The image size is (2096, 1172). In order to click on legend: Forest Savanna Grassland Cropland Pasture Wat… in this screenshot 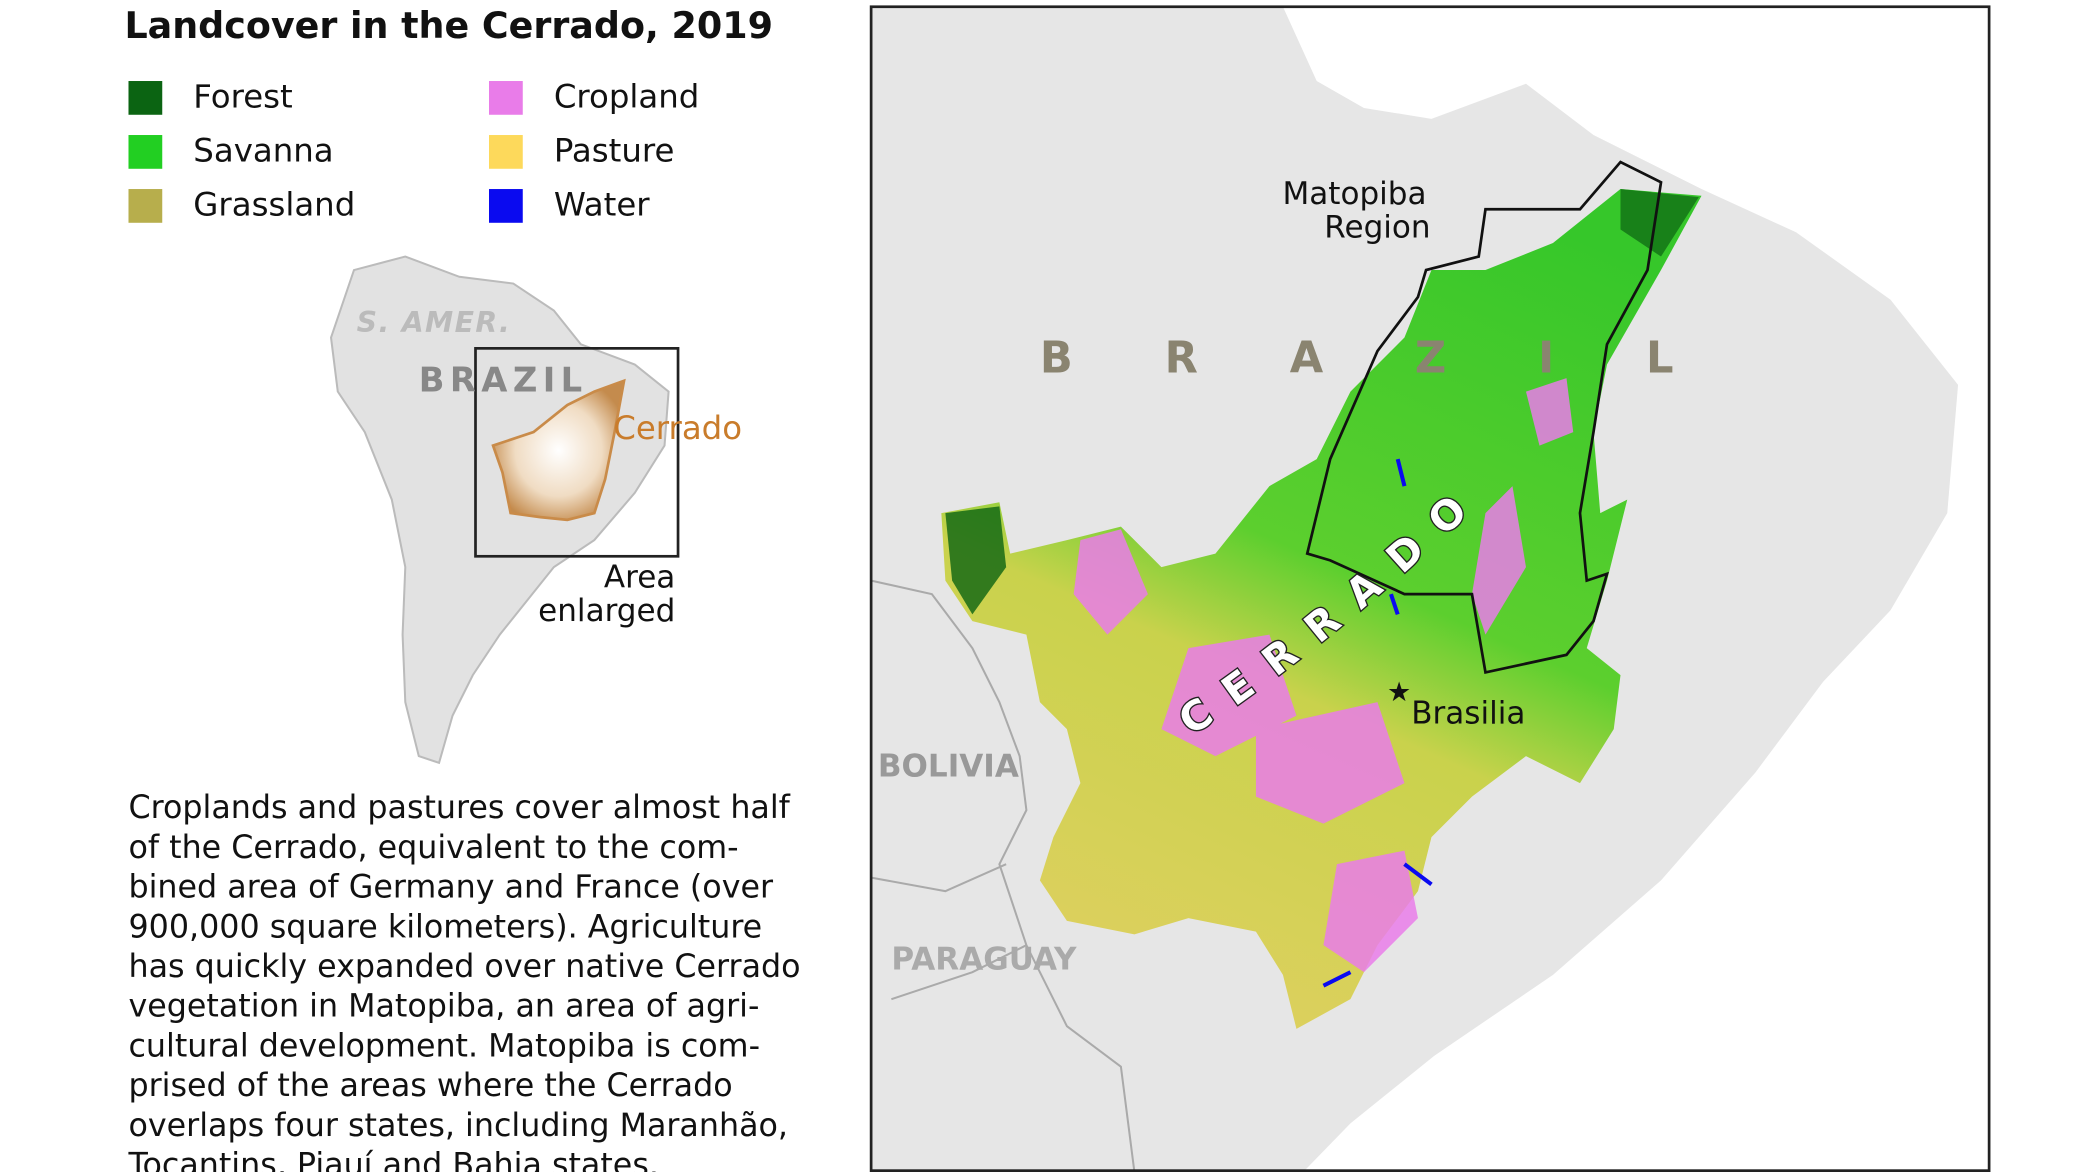, I will do `click(413, 151)`.